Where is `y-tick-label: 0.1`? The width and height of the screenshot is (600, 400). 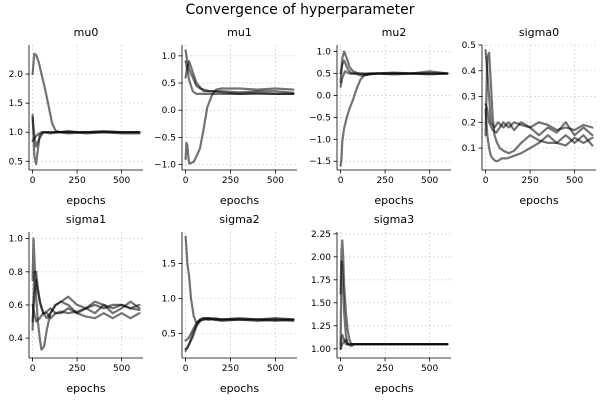 y-tick-label: 0.1 is located at coordinates (469, 149).